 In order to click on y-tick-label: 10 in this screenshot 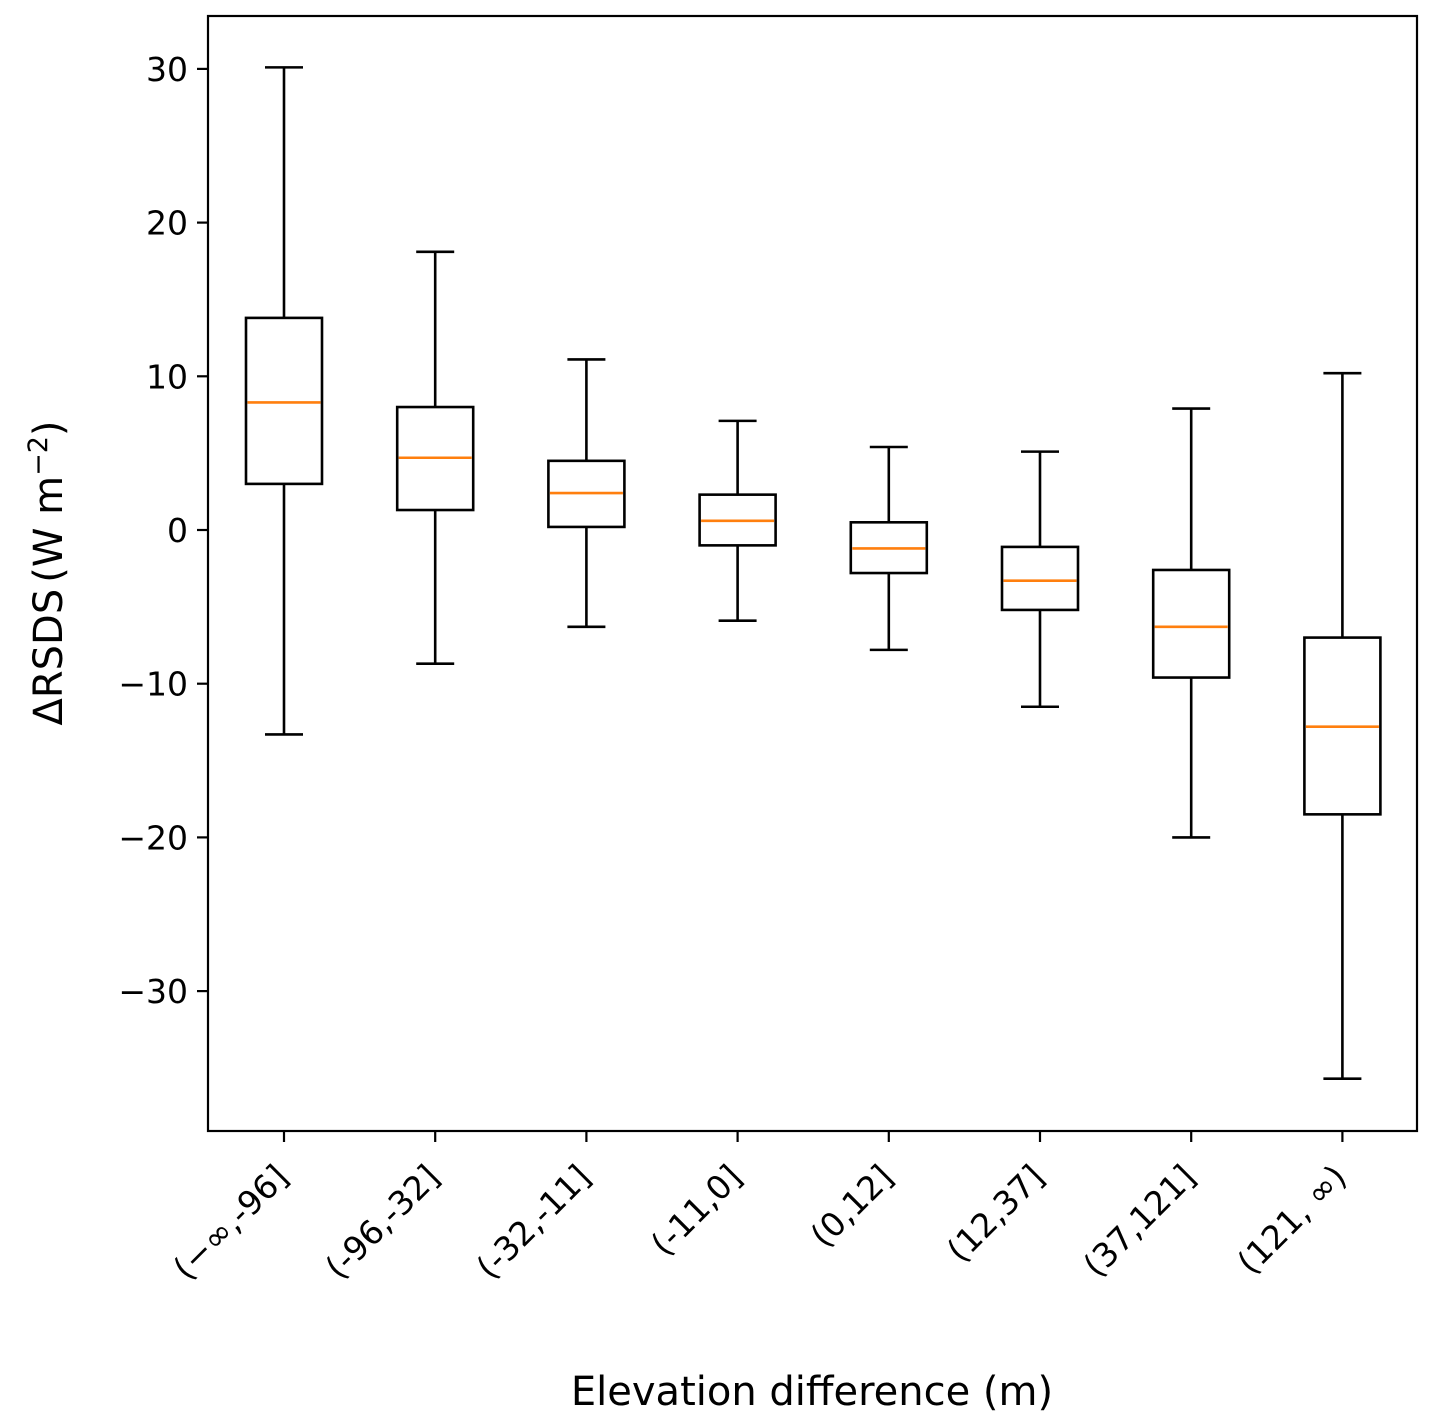, I will do `click(167, 376)`.